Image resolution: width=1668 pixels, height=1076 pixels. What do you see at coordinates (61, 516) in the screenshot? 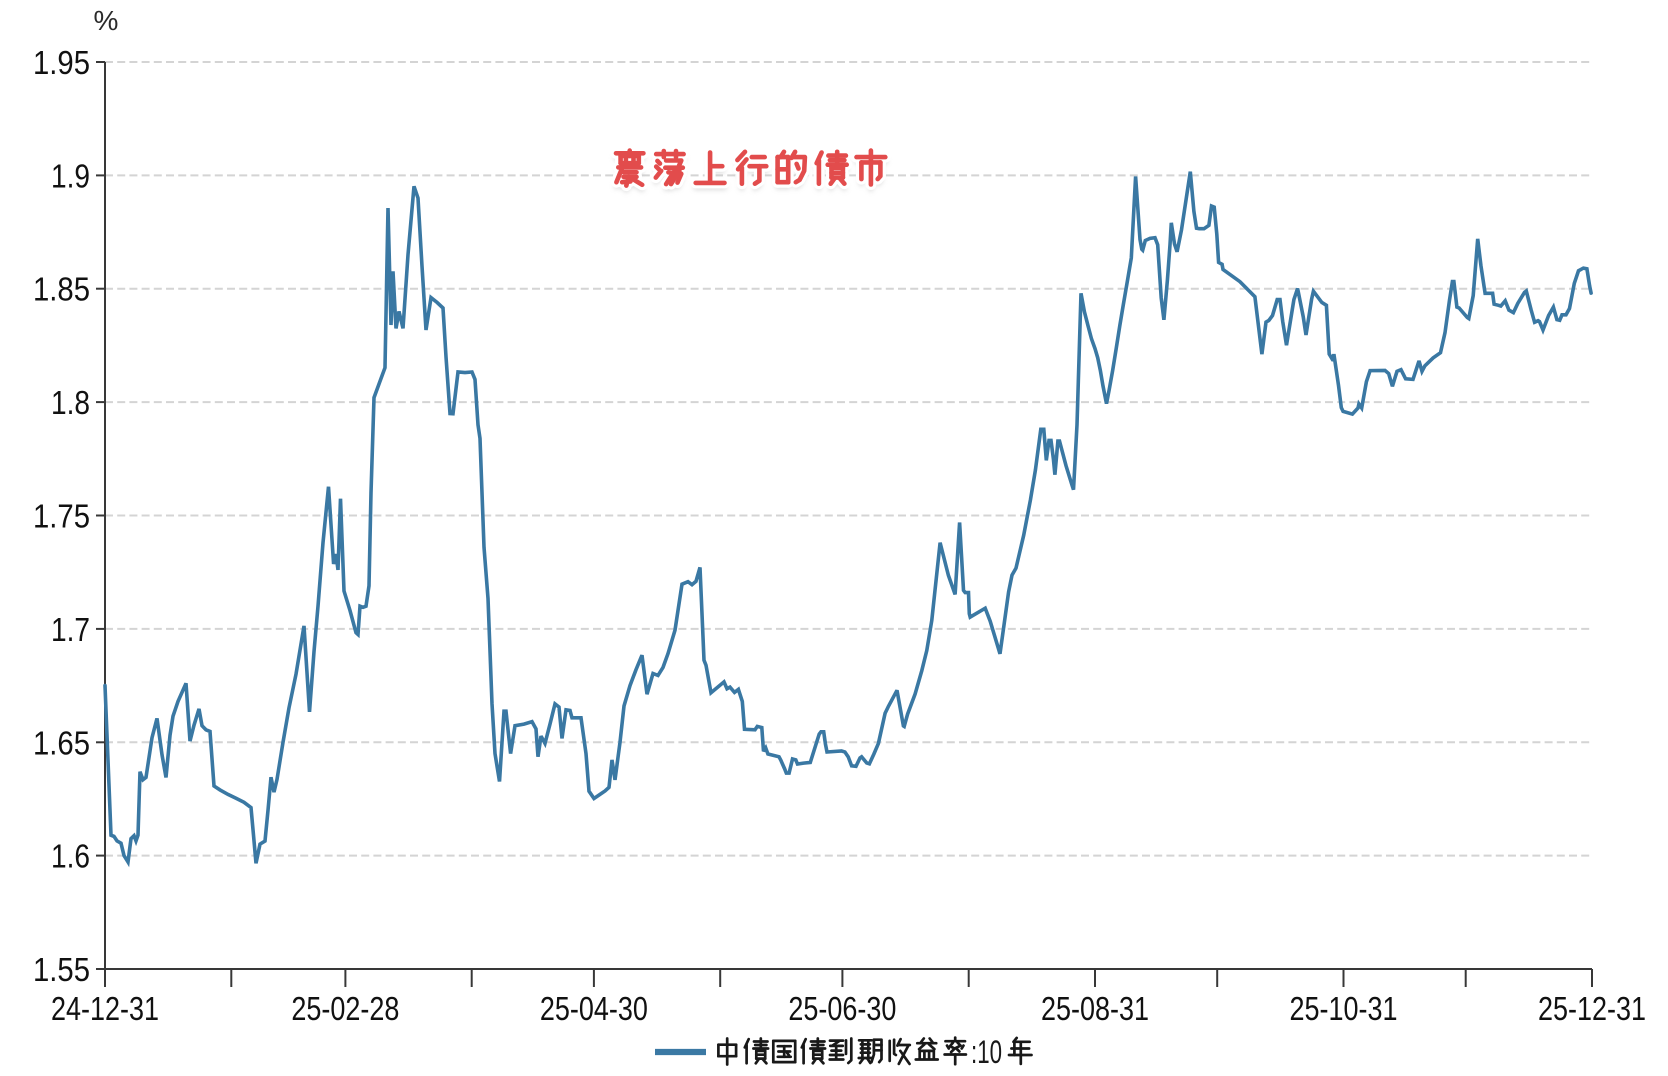
I see `svg-text: 1.75` at bounding box center [61, 516].